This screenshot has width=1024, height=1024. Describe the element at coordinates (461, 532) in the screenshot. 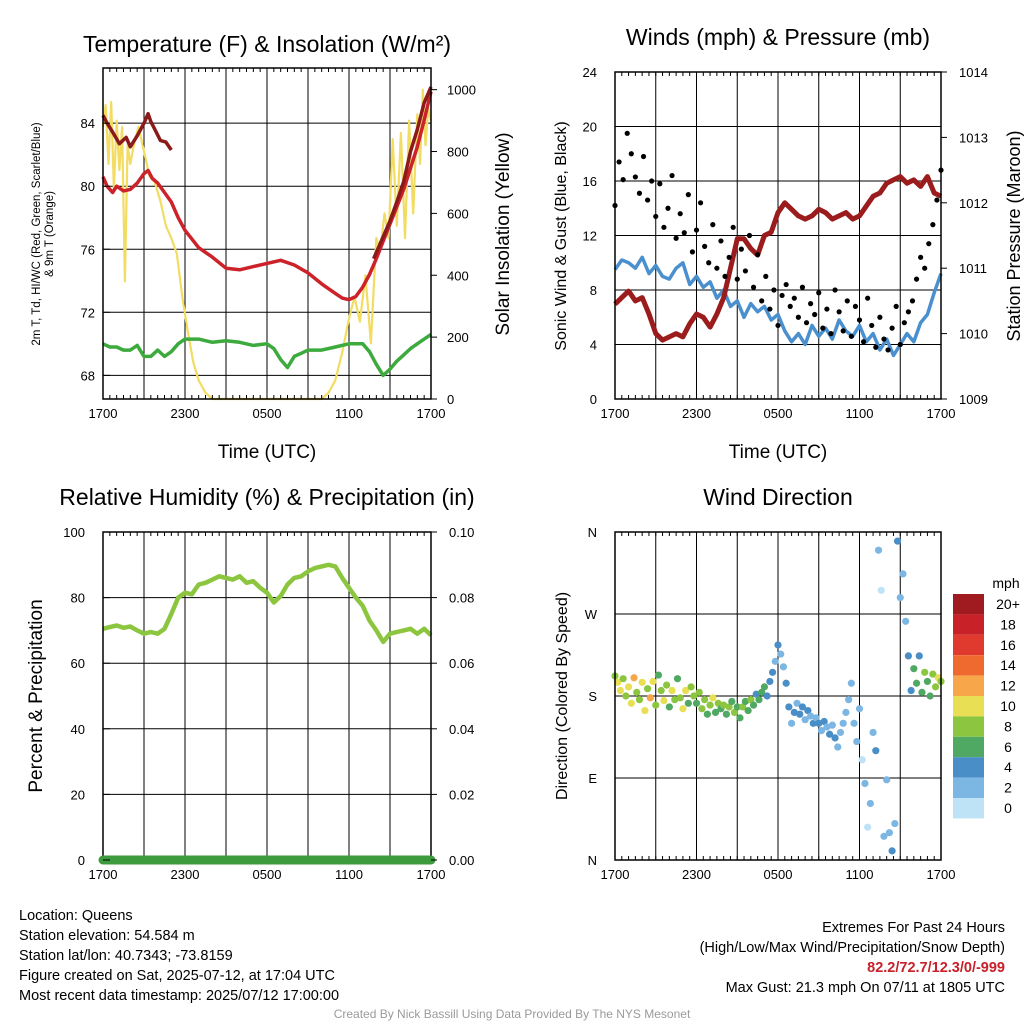

I see `y2-tick-label: 0.10` at that location.